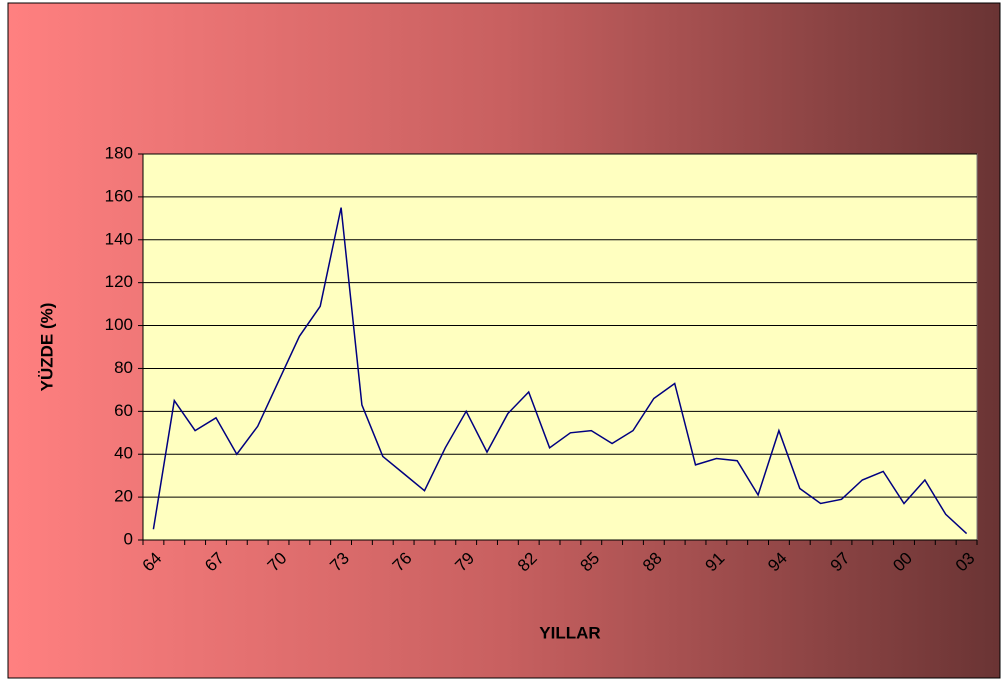 The width and height of the screenshot is (1004, 686). I want to click on y-tick-label: 60, so click(123, 410).